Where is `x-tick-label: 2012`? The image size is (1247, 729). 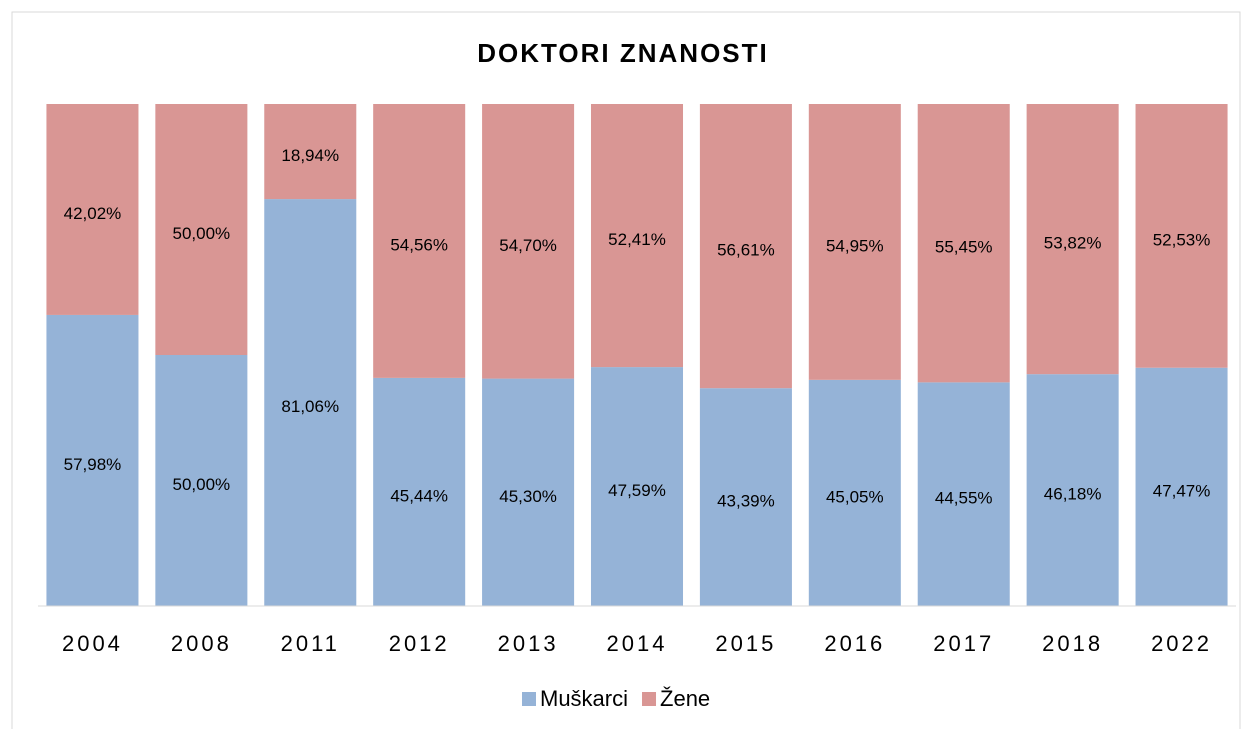
x-tick-label: 2012 is located at coordinates (419, 643).